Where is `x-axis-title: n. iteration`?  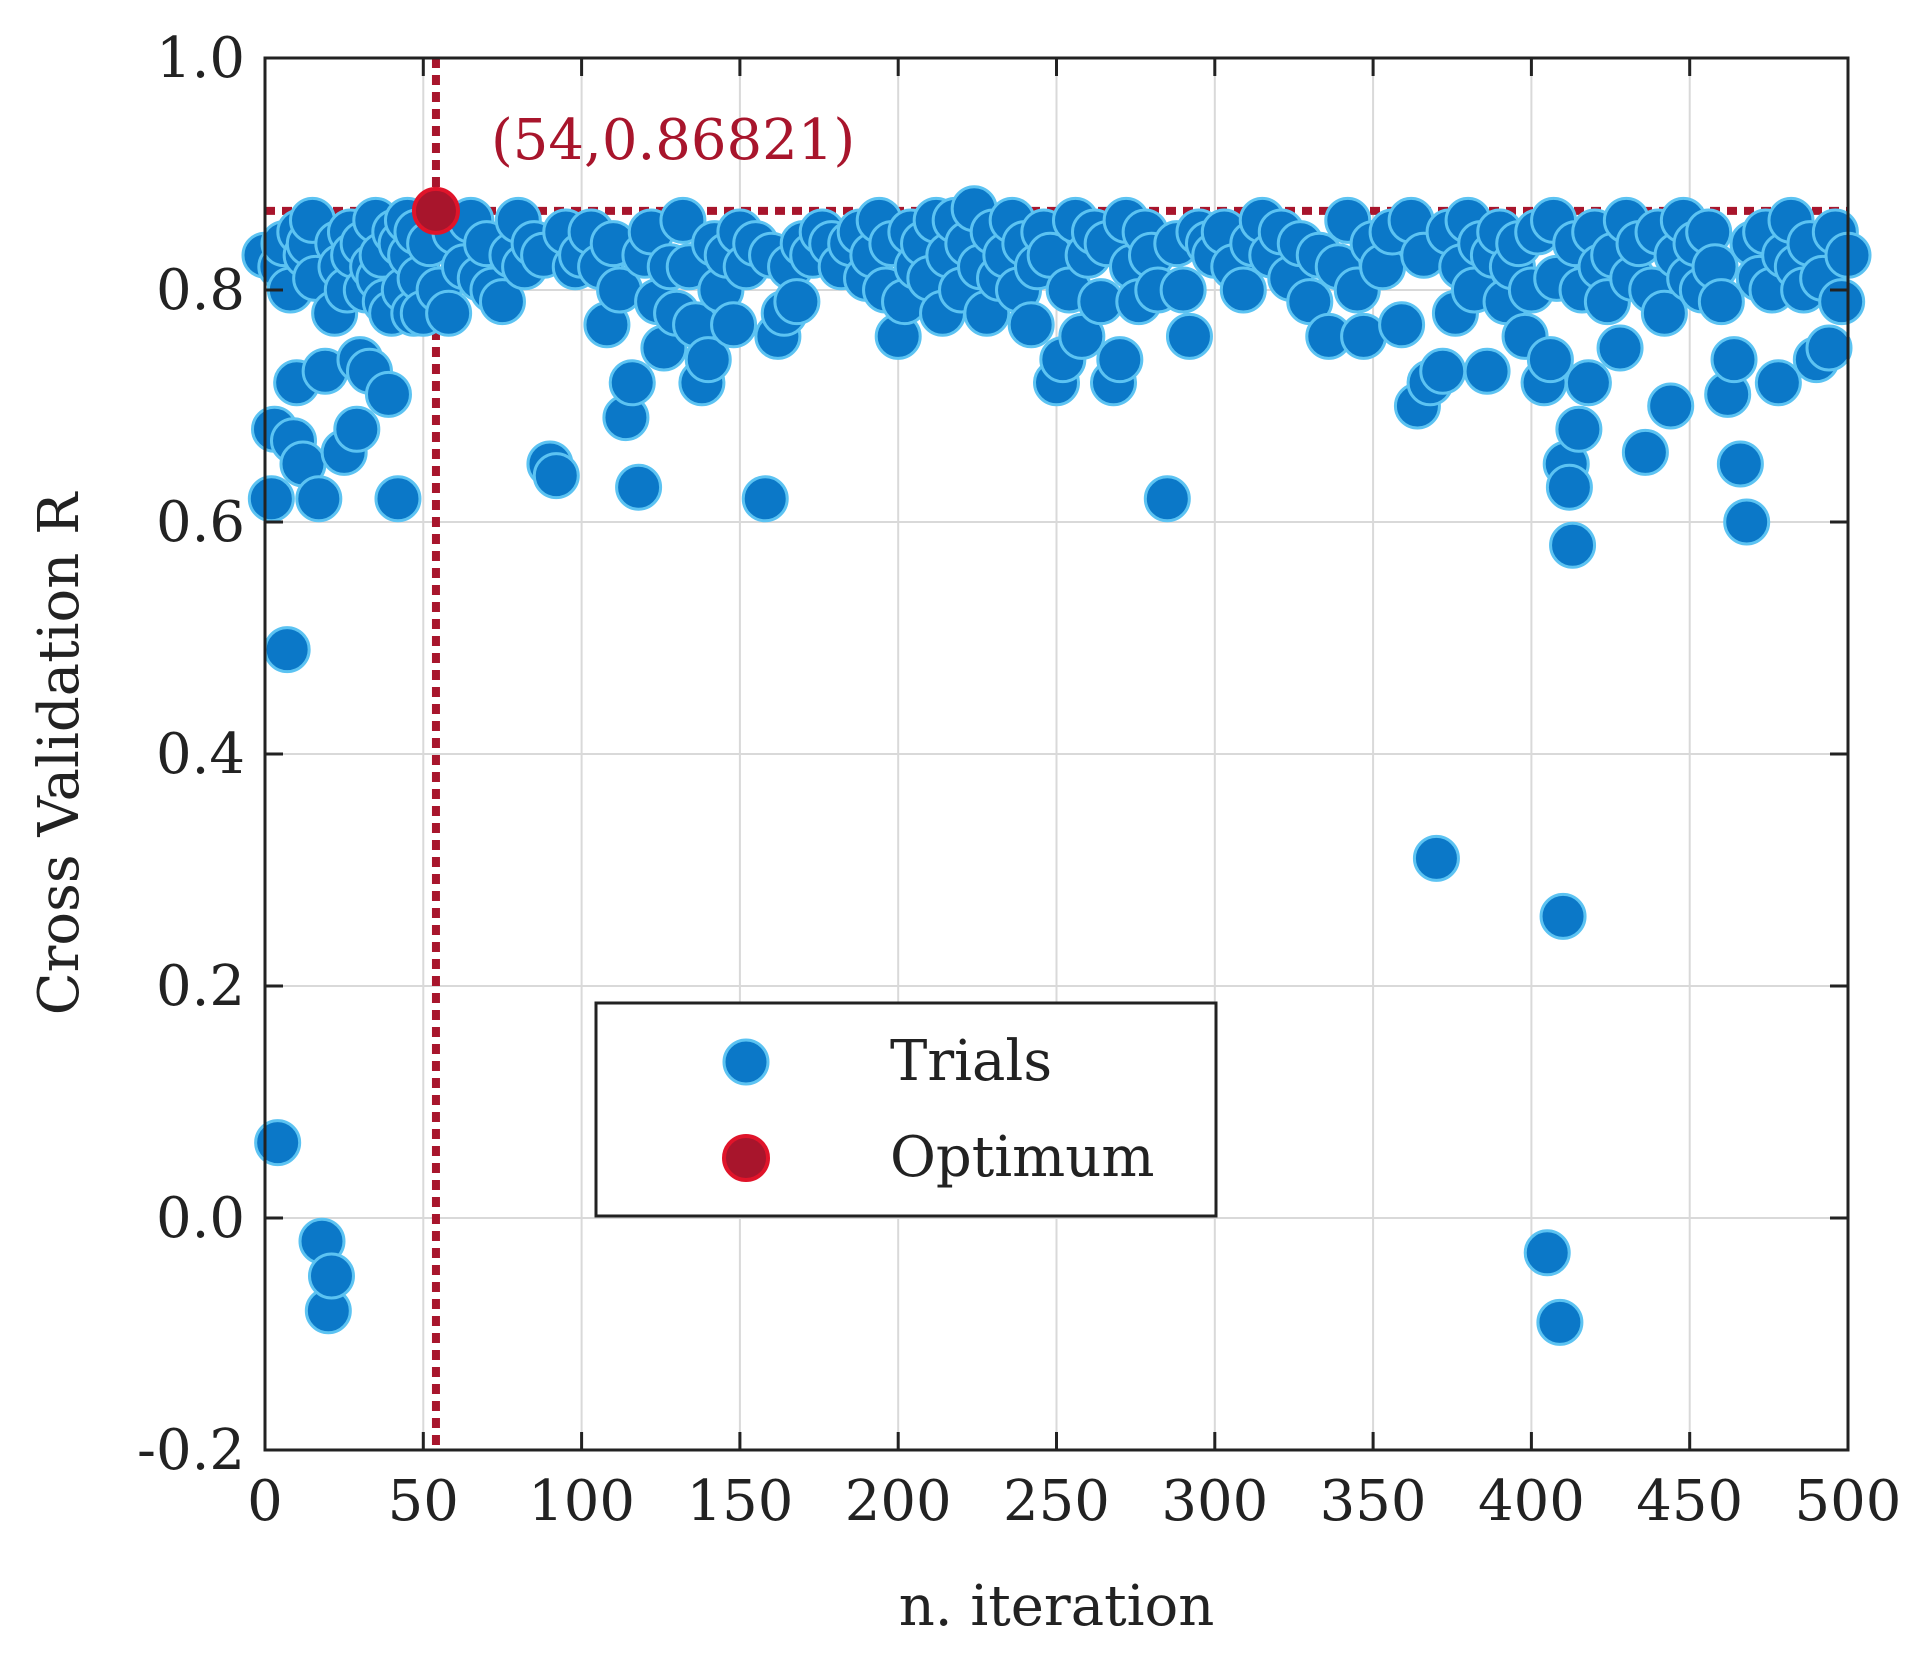
x-axis-title: n. iteration is located at coordinates (1057, 1606).